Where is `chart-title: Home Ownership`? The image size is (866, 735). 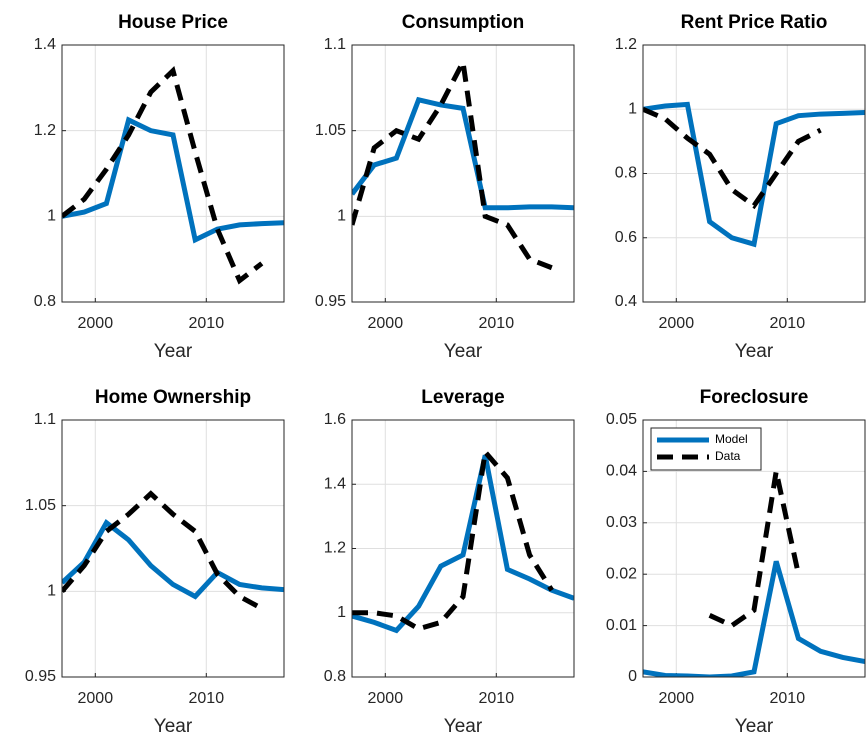 chart-title: Home Ownership is located at coordinates (173, 397).